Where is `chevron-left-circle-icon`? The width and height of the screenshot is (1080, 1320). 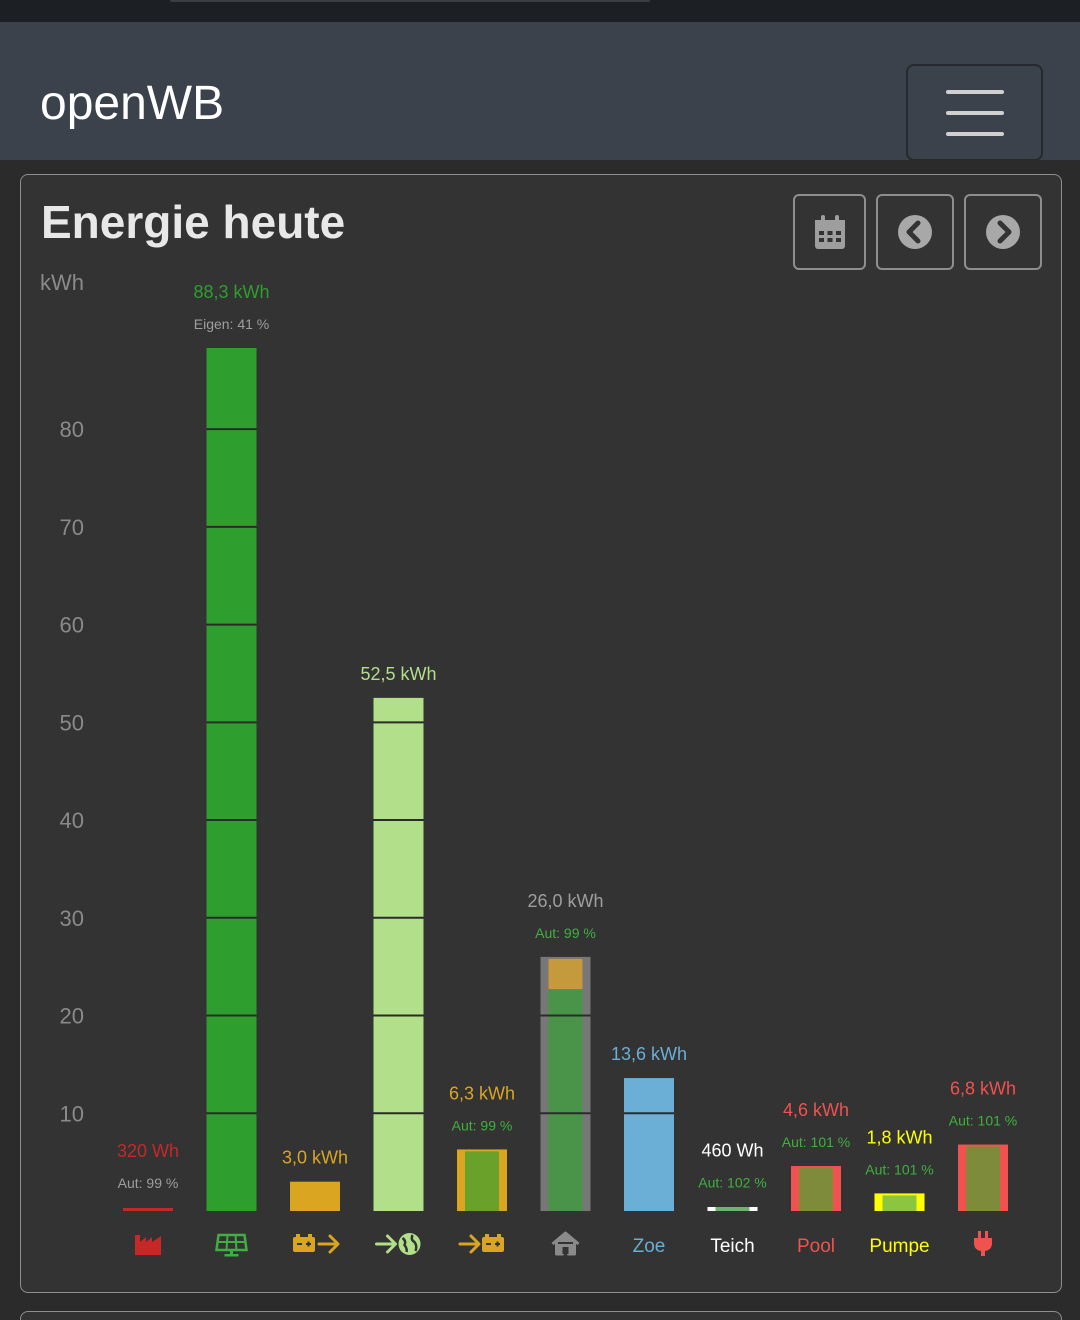 chevron-left-circle-icon is located at coordinates (915, 232).